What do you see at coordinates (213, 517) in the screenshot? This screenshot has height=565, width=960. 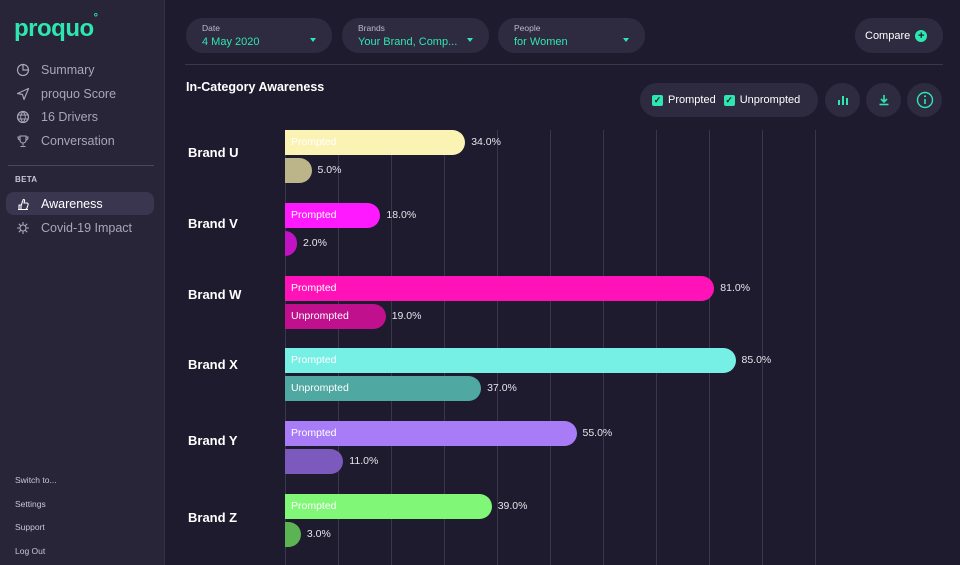 I see `category-label: Brand Z` at bounding box center [213, 517].